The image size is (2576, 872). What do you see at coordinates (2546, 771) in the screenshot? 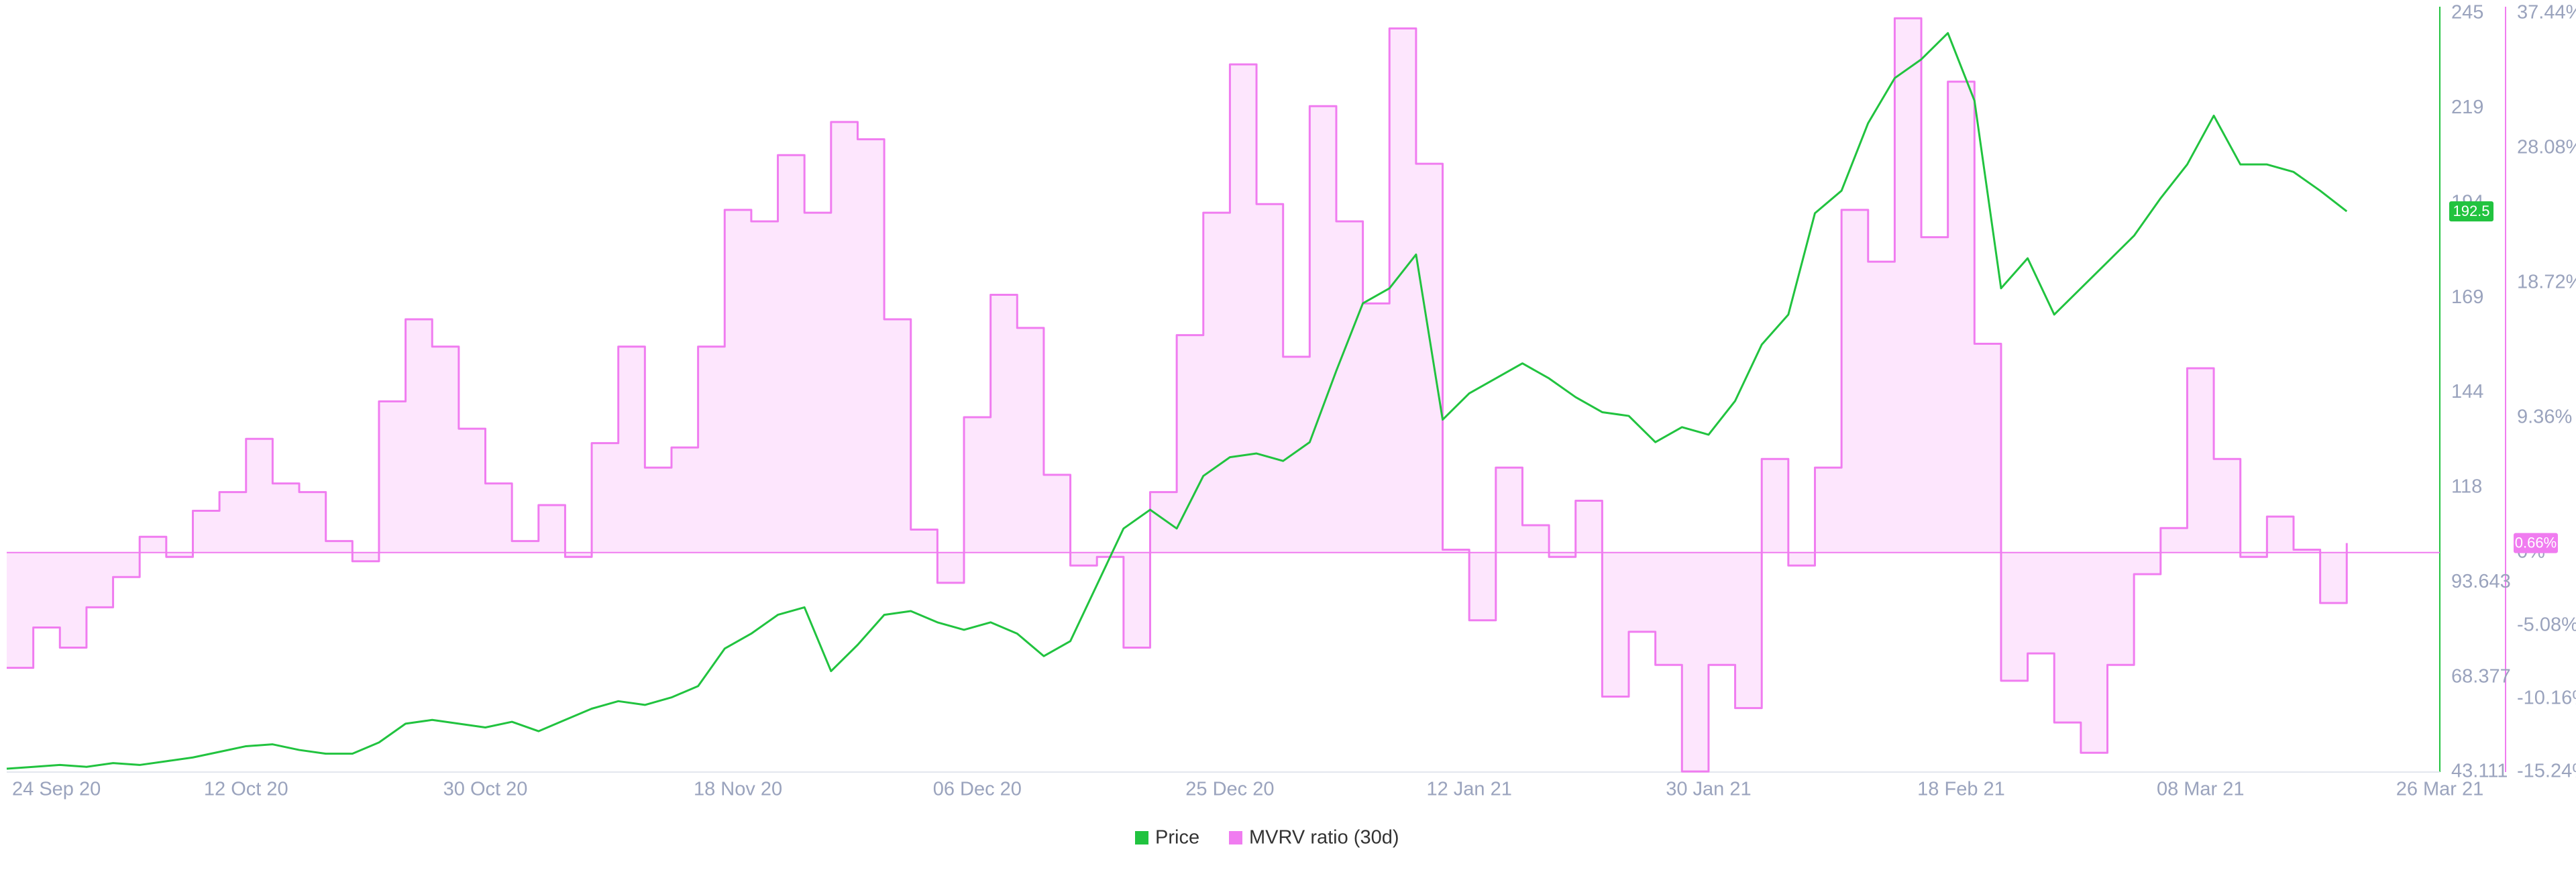
I see `y2-tick-label: -15.24%` at bounding box center [2546, 771].